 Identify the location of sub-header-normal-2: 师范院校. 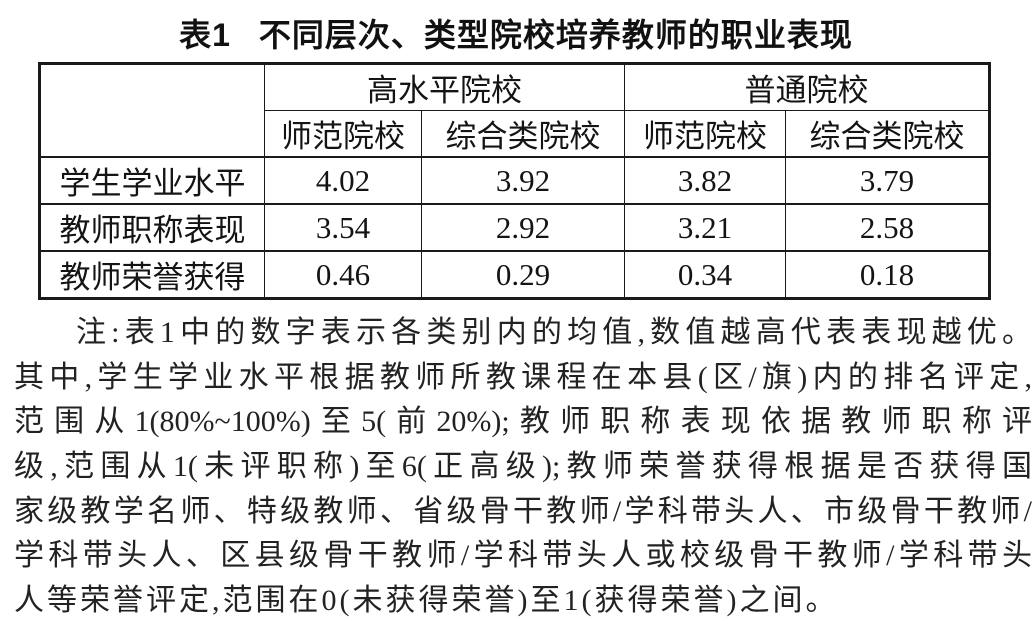
(705, 134).